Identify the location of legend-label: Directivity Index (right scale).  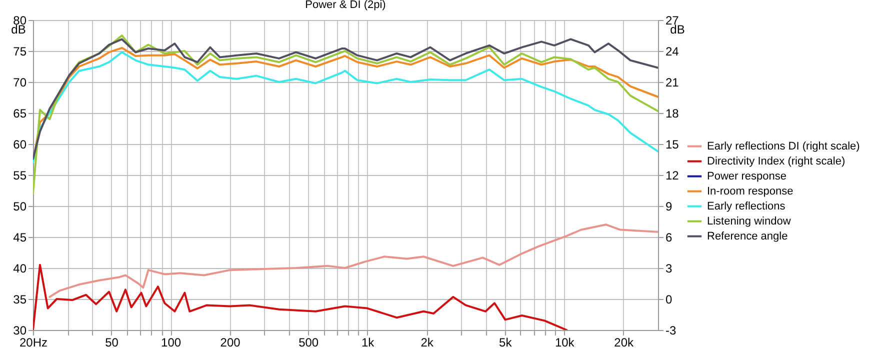
(776, 161).